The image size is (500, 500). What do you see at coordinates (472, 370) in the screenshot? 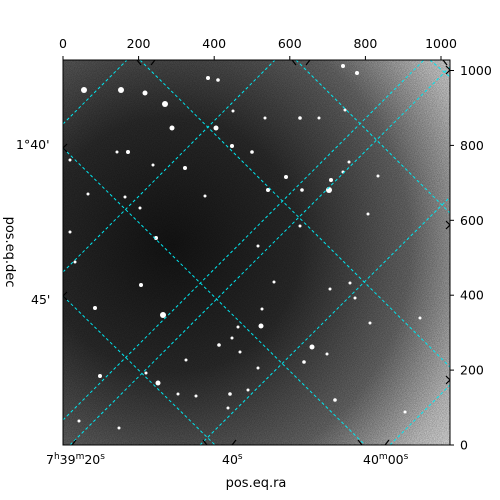
I see `right-tick-label: 200` at bounding box center [472, 370].